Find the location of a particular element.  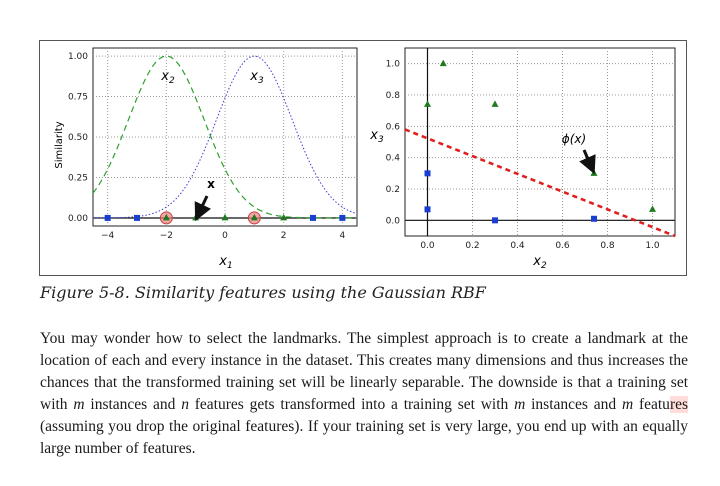

right-ticks: 0.0 0.2 0.4 0.6 0.8 1.0 0.0 0.2 0.4 0.6 0.8 1.0 is located at coordinates (523, 155).